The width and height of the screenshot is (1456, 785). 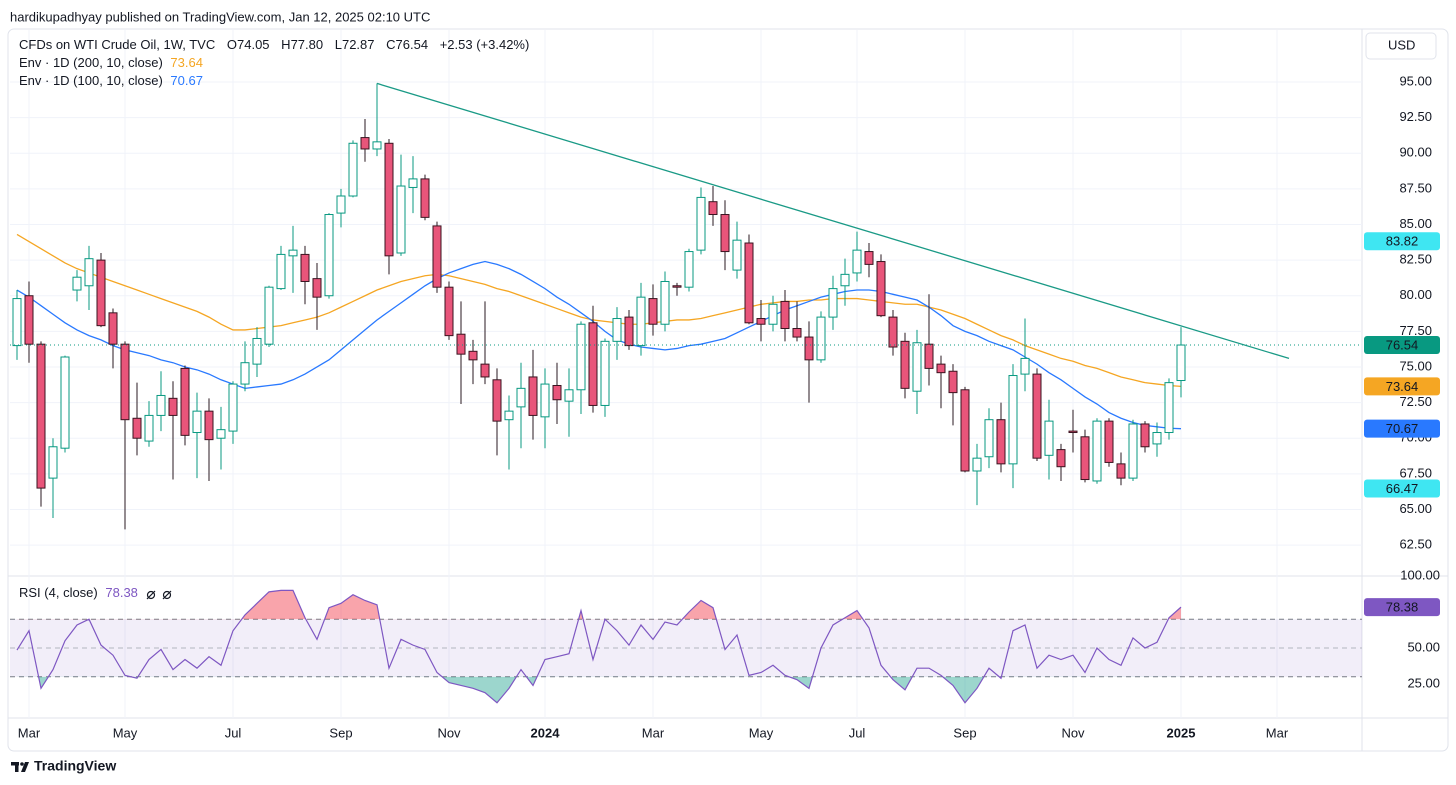 I want to click on rsi-tick-label: 50.00, so click(x=1423, y=646).